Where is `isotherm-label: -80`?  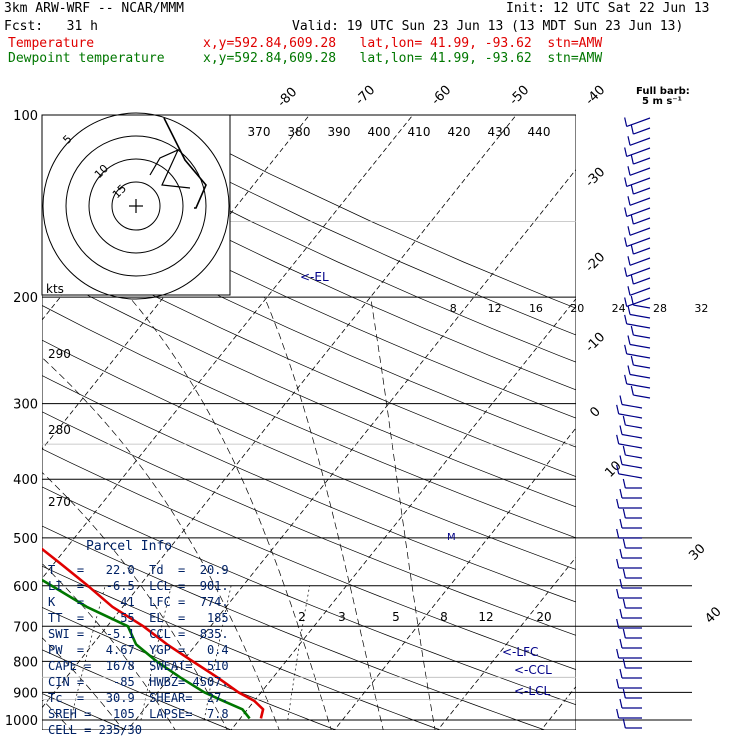 isotherm-label: -80 is located at coordinates (288, 98).